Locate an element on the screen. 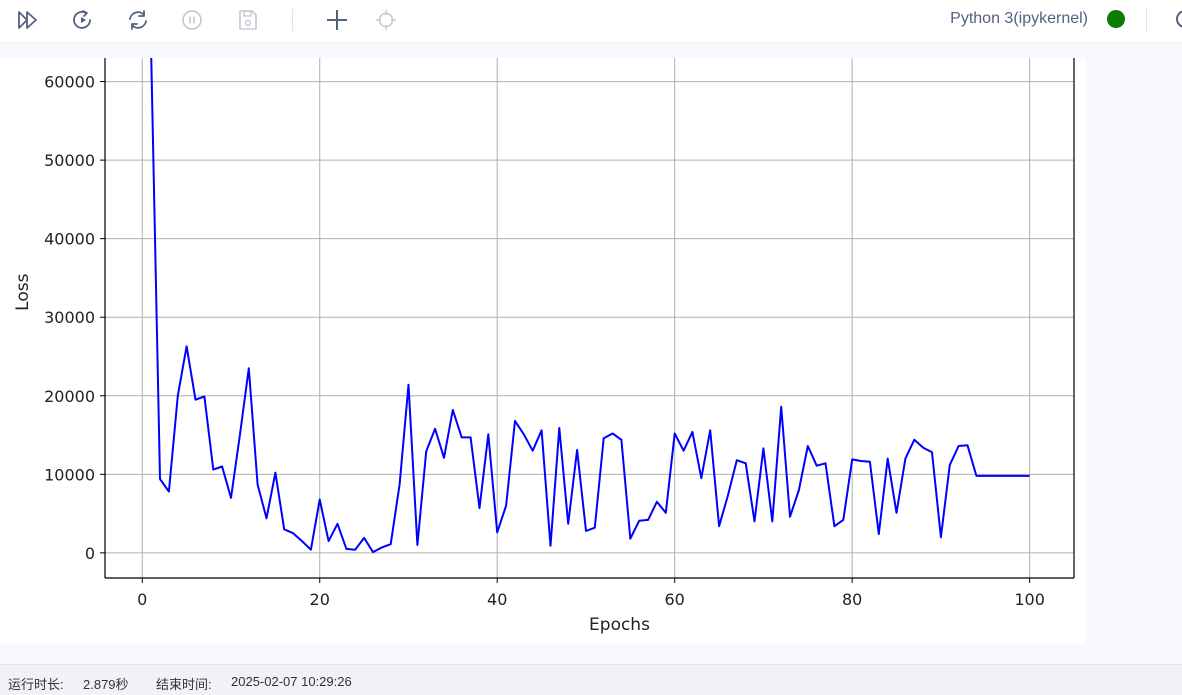 The width and height of the screenshot is (1182, 695). locate-icon is located at coordinates (386, 20).